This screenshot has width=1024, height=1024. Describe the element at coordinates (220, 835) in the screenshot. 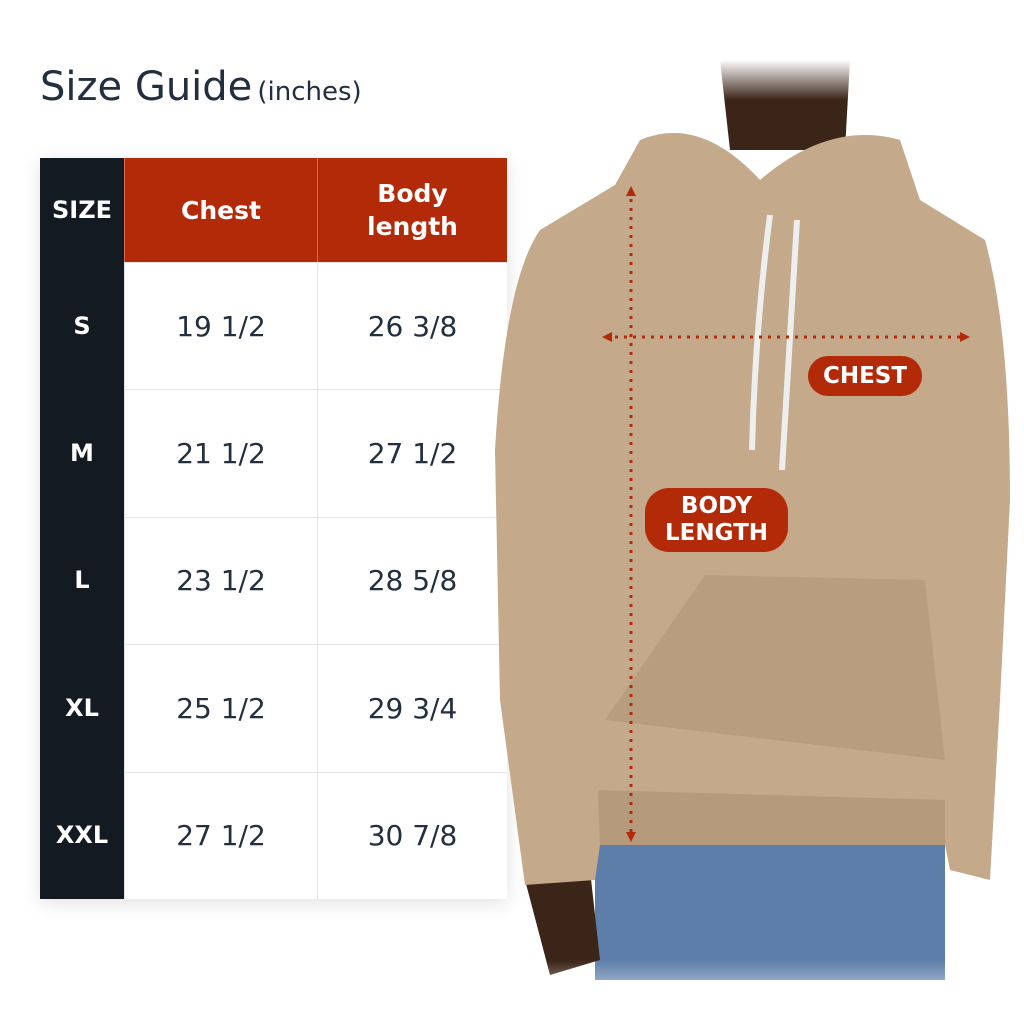

I see `table-cell-chest: 27 1/2` at that location.